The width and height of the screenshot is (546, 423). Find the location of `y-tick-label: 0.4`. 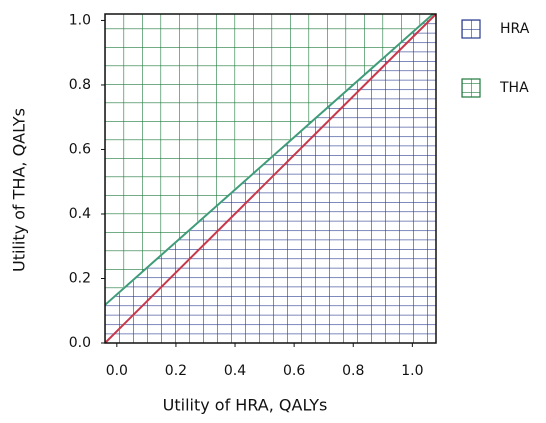

y-tick-label: 0.4 is located at coordinates (80, 214).